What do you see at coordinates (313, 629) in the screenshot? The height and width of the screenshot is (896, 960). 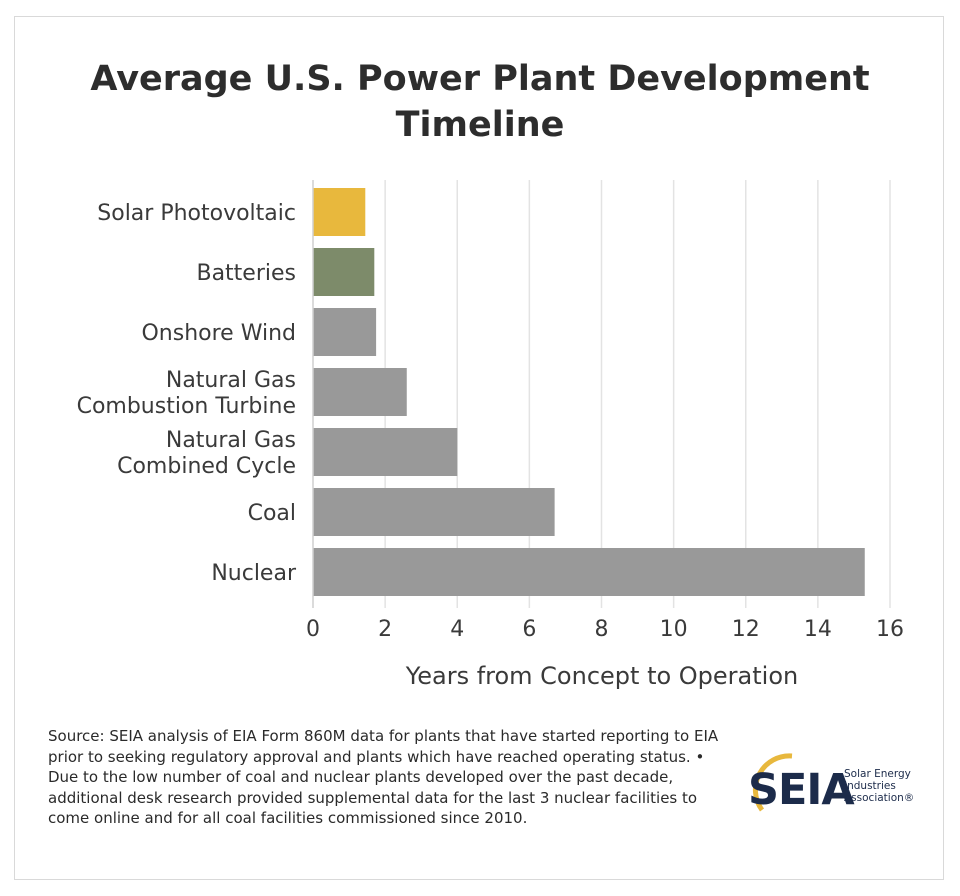 I see `x-tick-label: 0` at bounding box center [313, 629].